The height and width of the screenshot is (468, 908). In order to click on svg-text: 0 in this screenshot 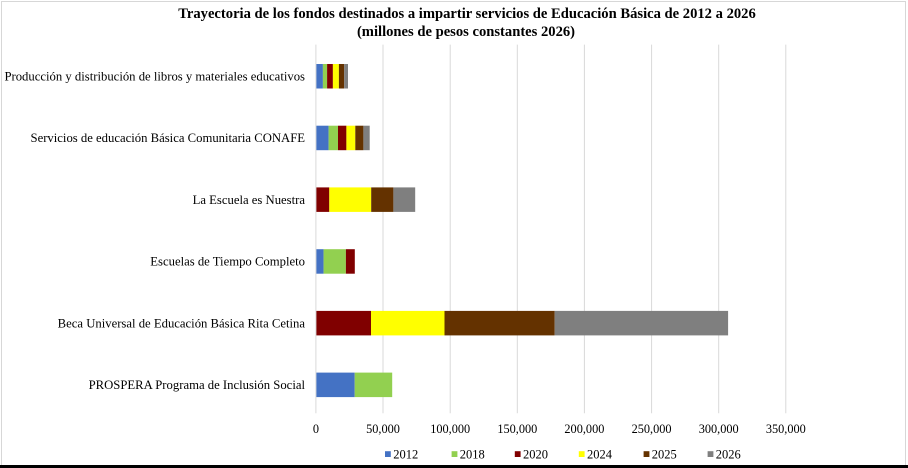, I will do `click(316, 429)`.